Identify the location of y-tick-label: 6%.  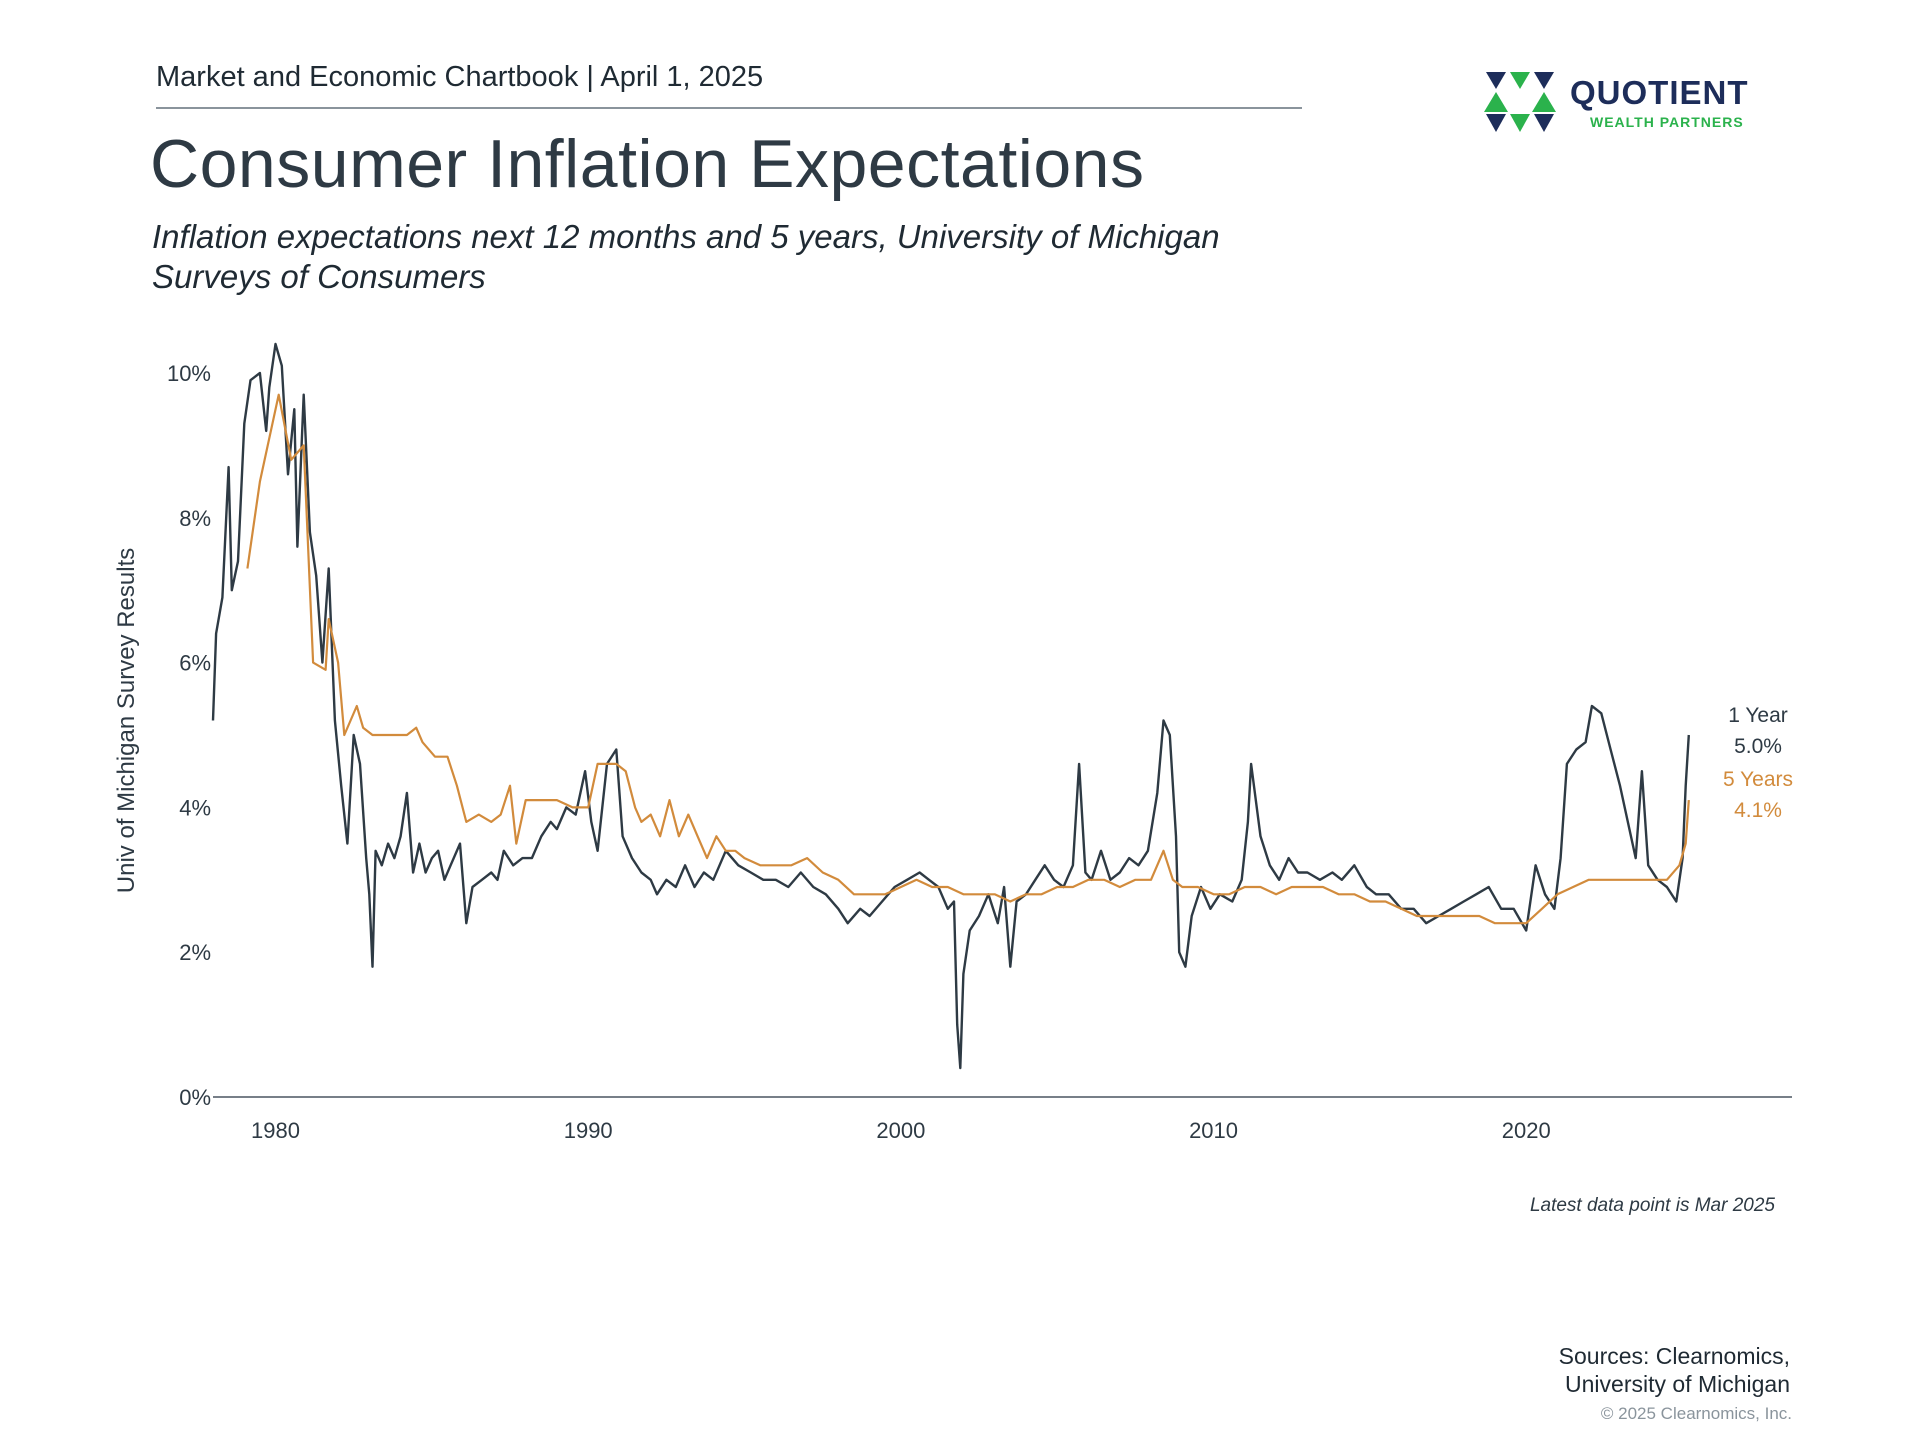
(195, 663).